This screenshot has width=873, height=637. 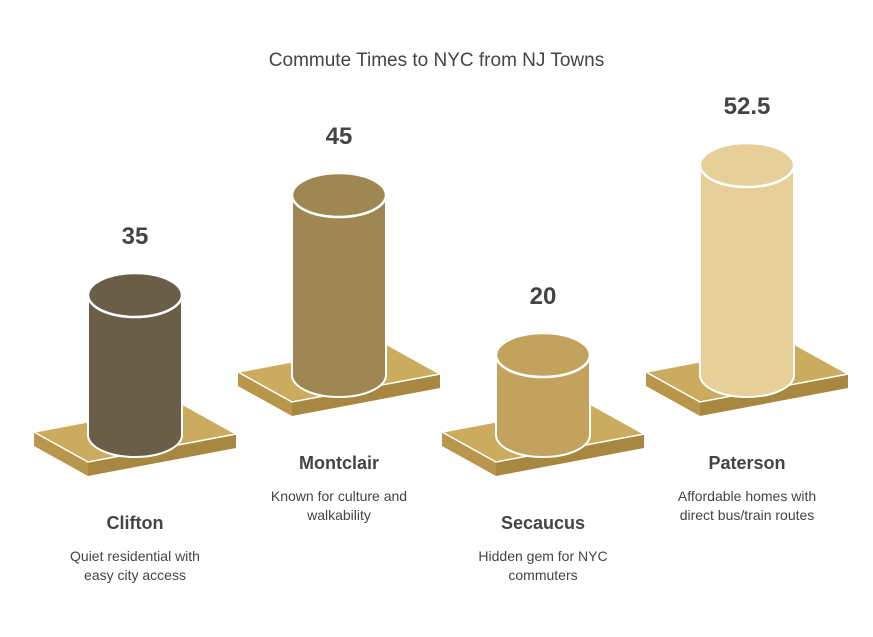 What do you see at coordinates (135, 523) in the screenshot?
I see `category-label: Clifton` at bounding box center [135, 523].